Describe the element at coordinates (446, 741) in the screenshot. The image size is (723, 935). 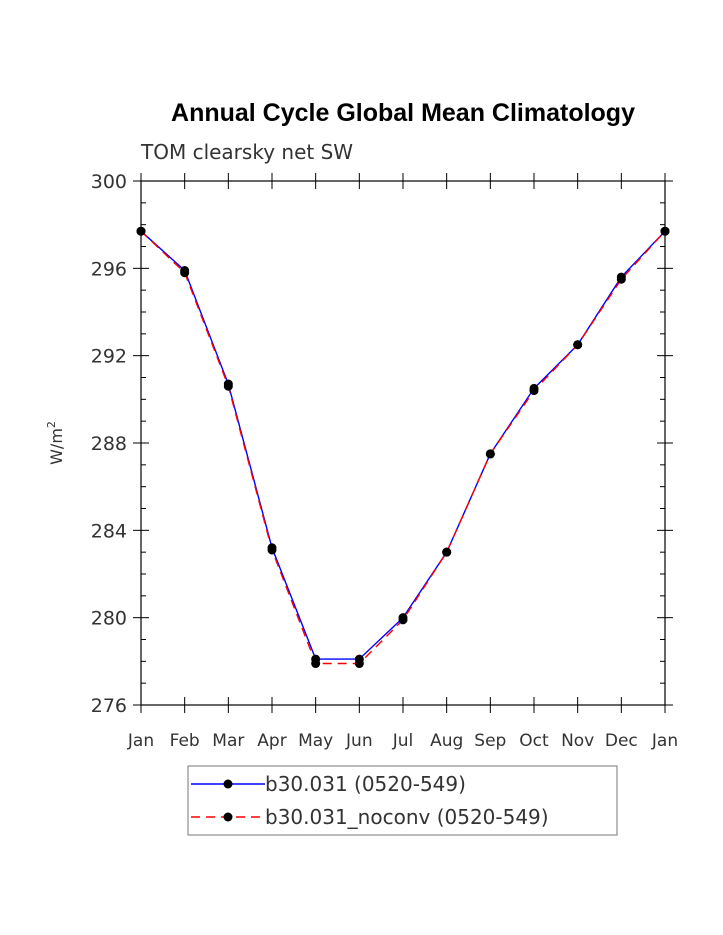
I see `x-tick-label: Aug` at that location.